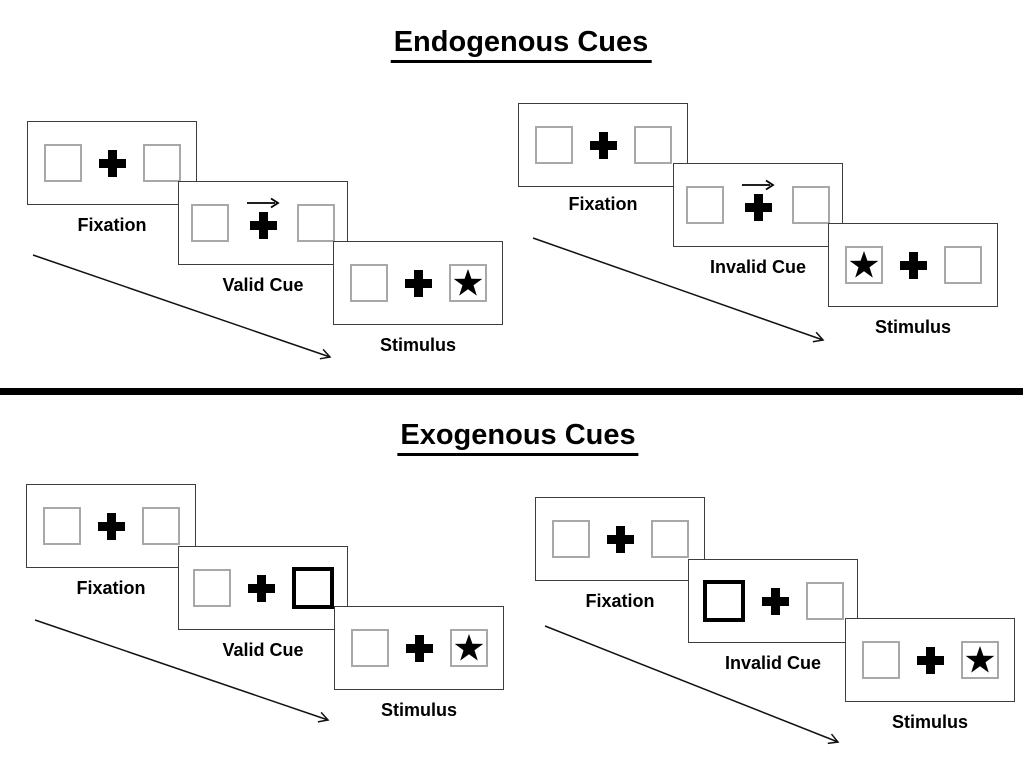 The image size is (1023, 767). Describe the element at coordinates (518, 438) in the screenshot. I see `exogenous-section-title: Exogenous Cues` at that location.